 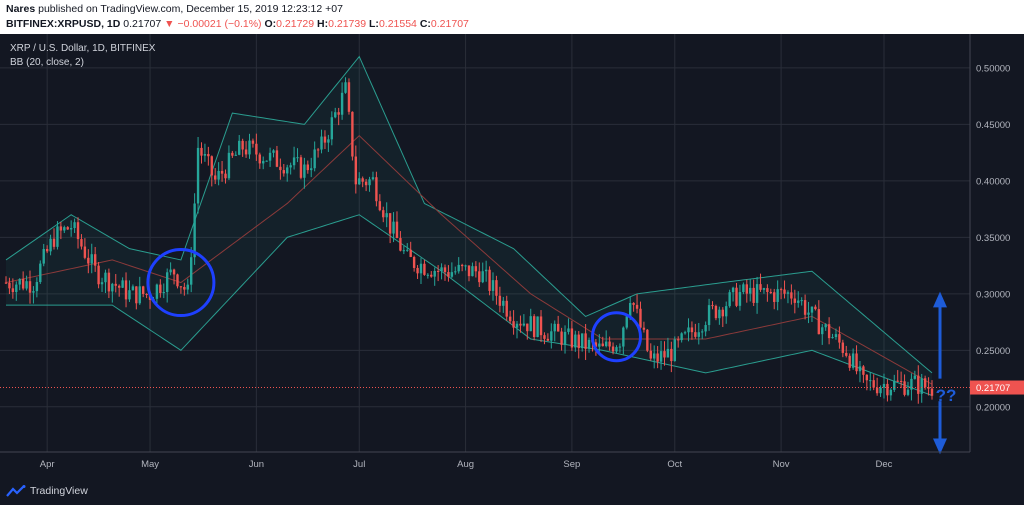 What do you see at coordinates (993, 294) in the screenshot?
I see `price-tick-label: 0.30000` at bounding box center [993, 294].